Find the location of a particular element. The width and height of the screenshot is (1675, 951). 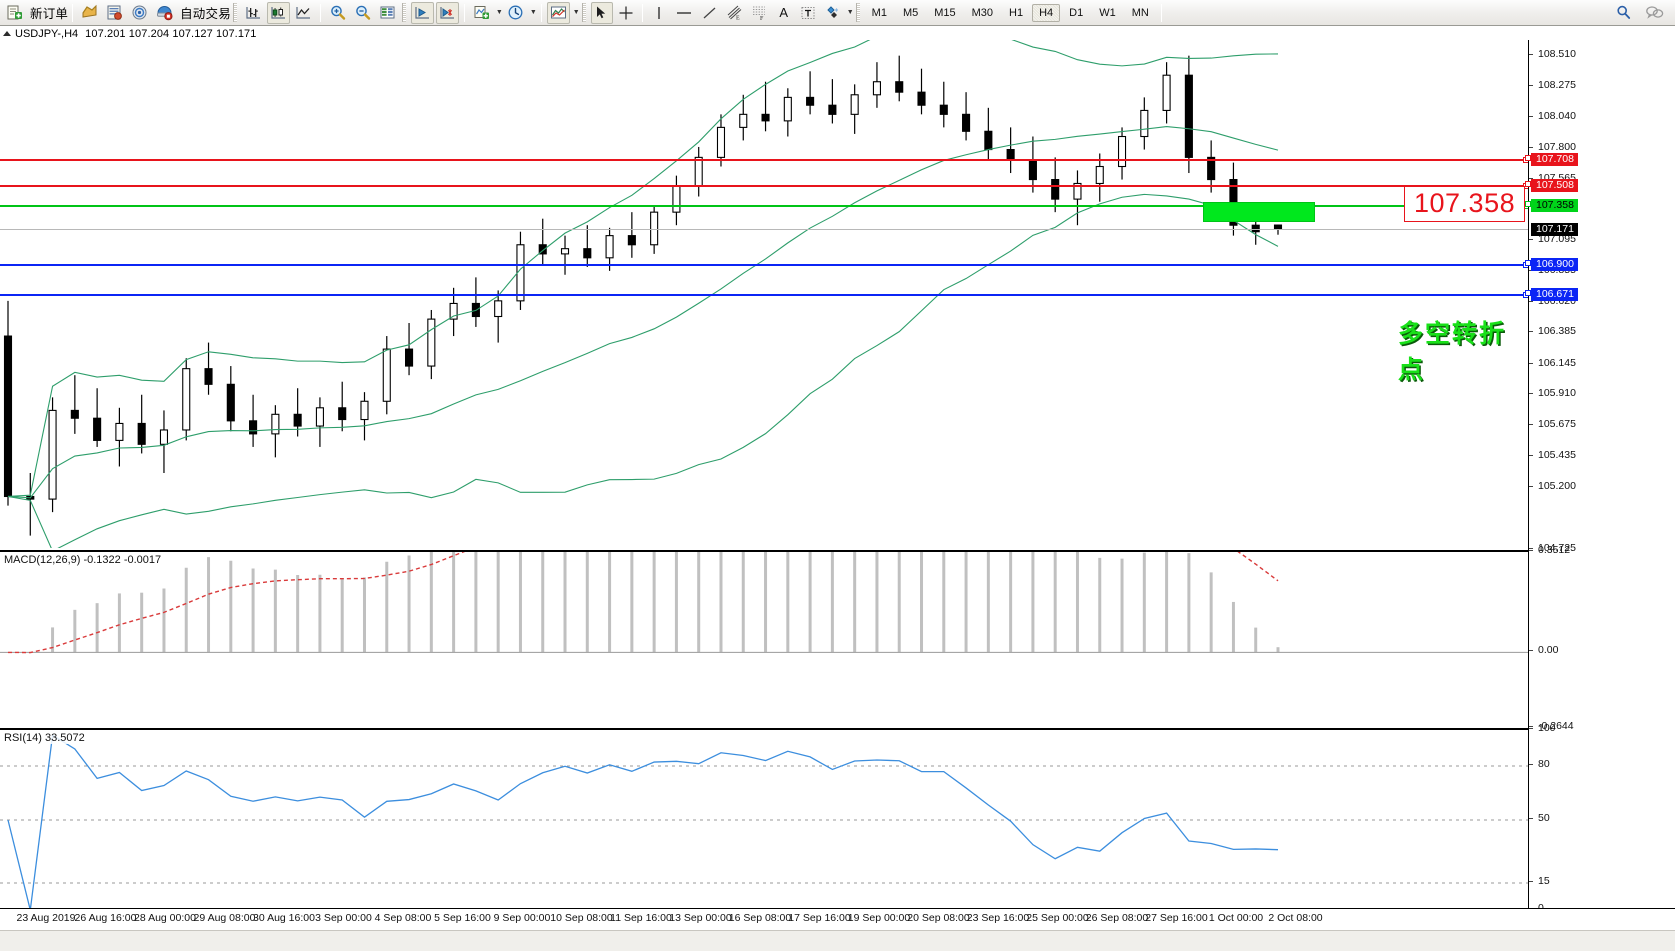

text-label-icon: A is located at coordinates (784, 12).